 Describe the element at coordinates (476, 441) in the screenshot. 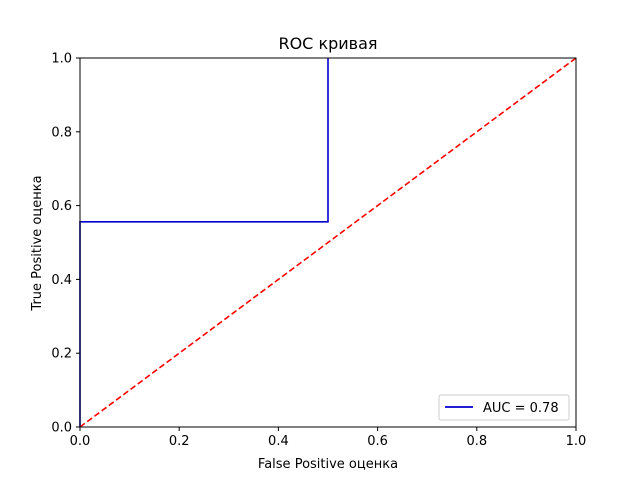

I see `x-tick-label: 0.8` at that location.